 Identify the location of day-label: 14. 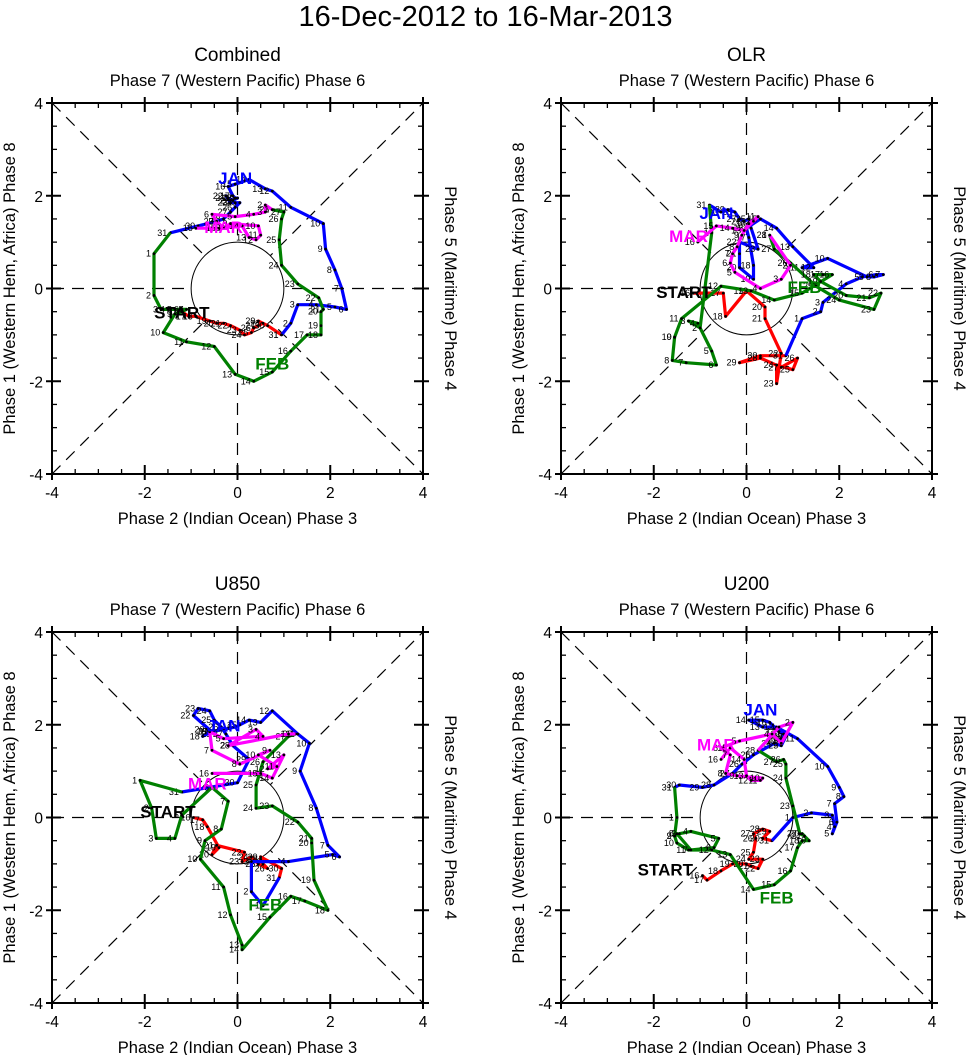
(234, 226).